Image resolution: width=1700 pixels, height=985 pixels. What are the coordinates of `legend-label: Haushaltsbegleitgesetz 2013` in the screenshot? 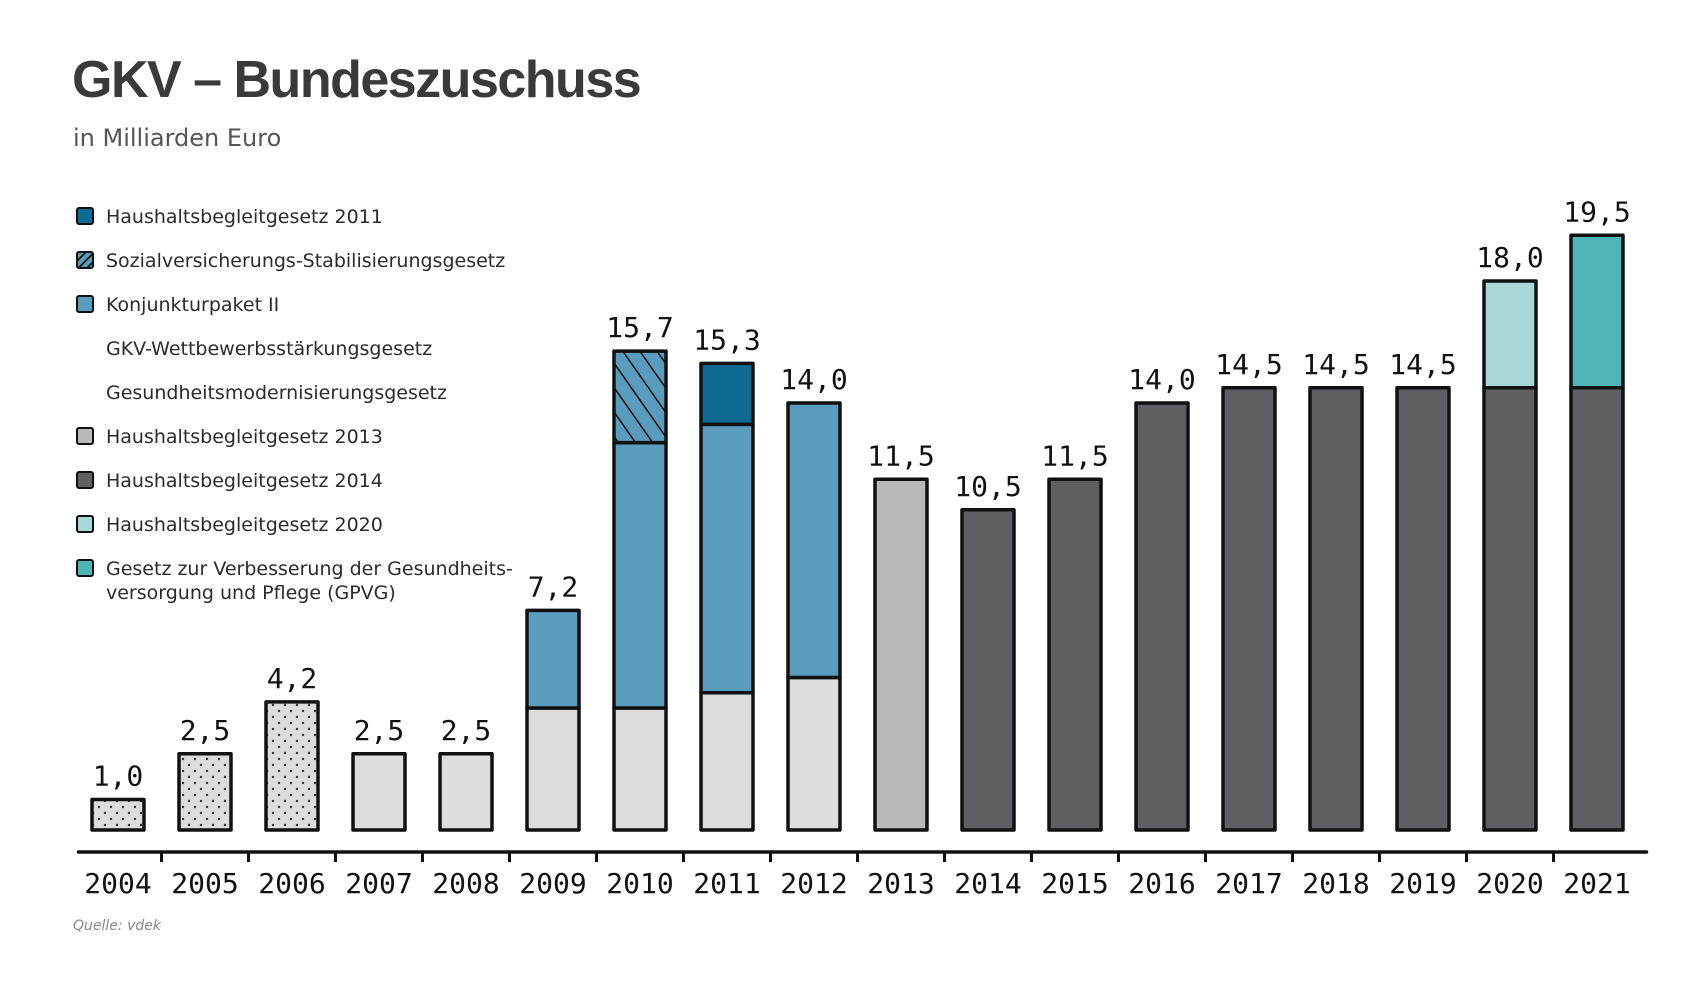 It's located at (244, 437).